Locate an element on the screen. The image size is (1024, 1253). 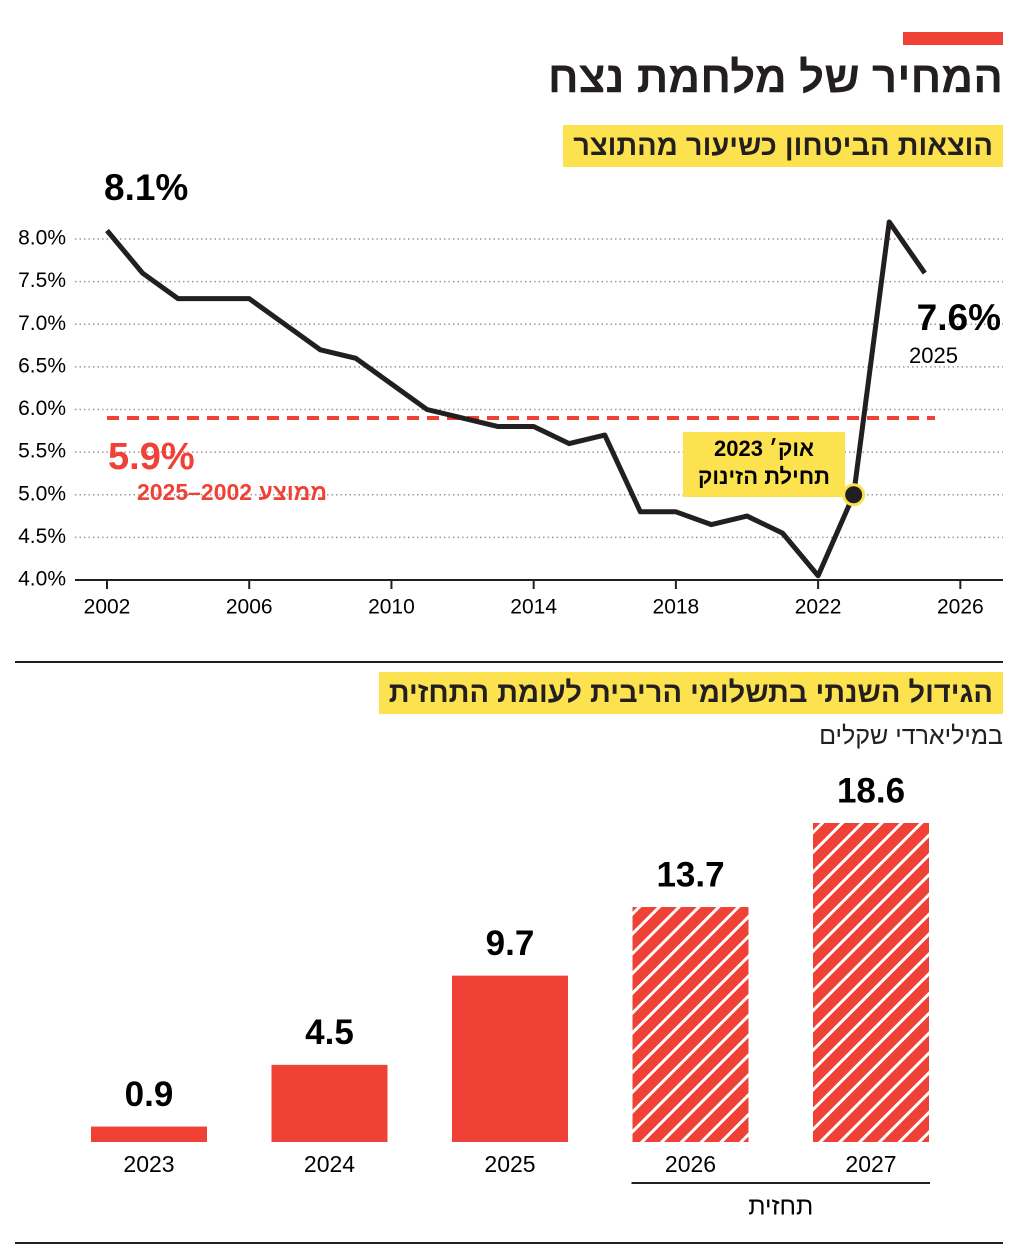
value-label: 9.7 is located at coordinates (510, 943).